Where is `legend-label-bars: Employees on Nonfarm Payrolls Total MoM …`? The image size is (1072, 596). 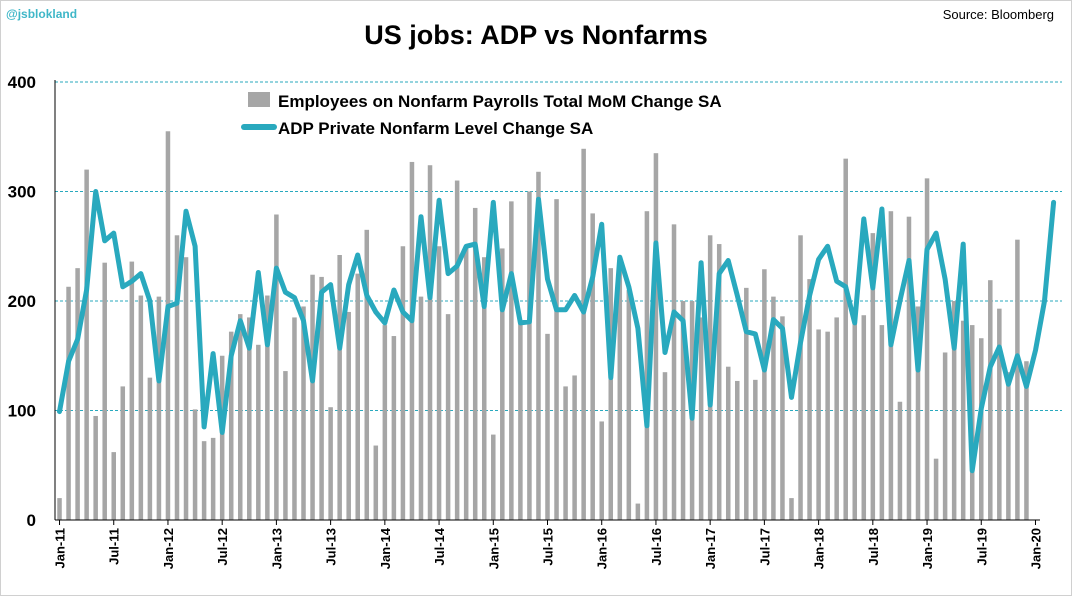
legend-label-bars: Employees on Nonfarm Payrolls Total MoM … is located at coordinates (500, 101).